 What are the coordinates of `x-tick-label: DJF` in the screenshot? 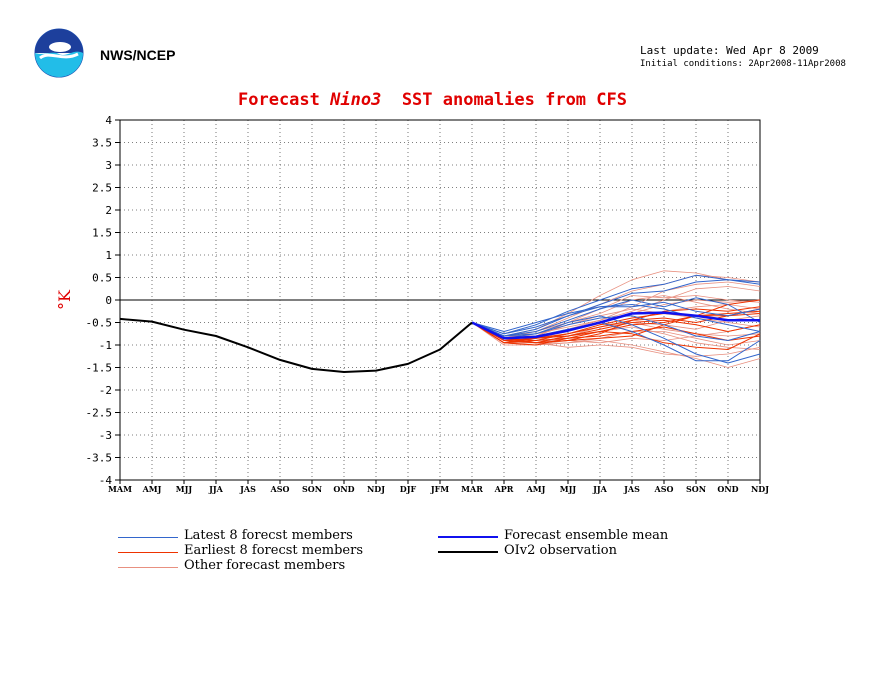 It's located at (408, 489).